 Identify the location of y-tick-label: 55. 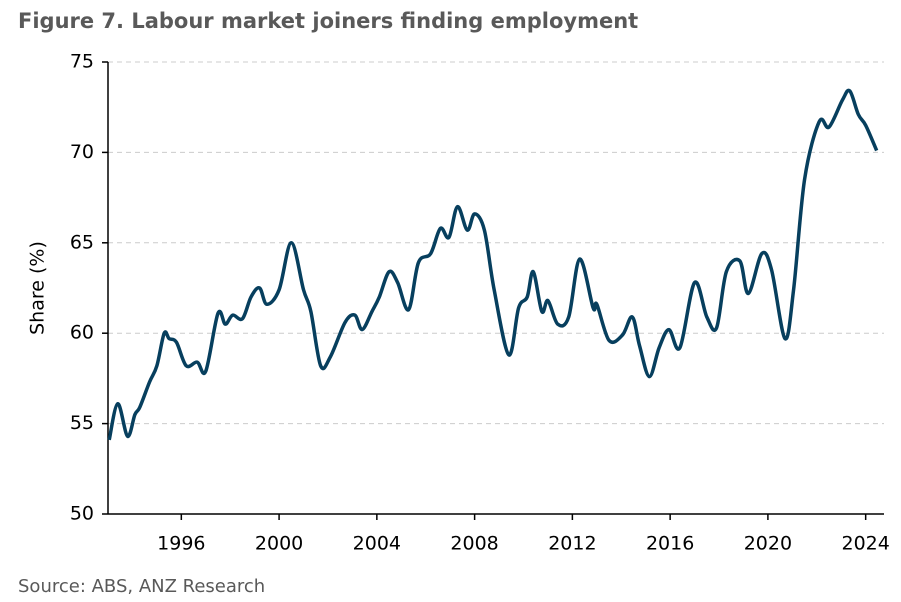
(82, 423).